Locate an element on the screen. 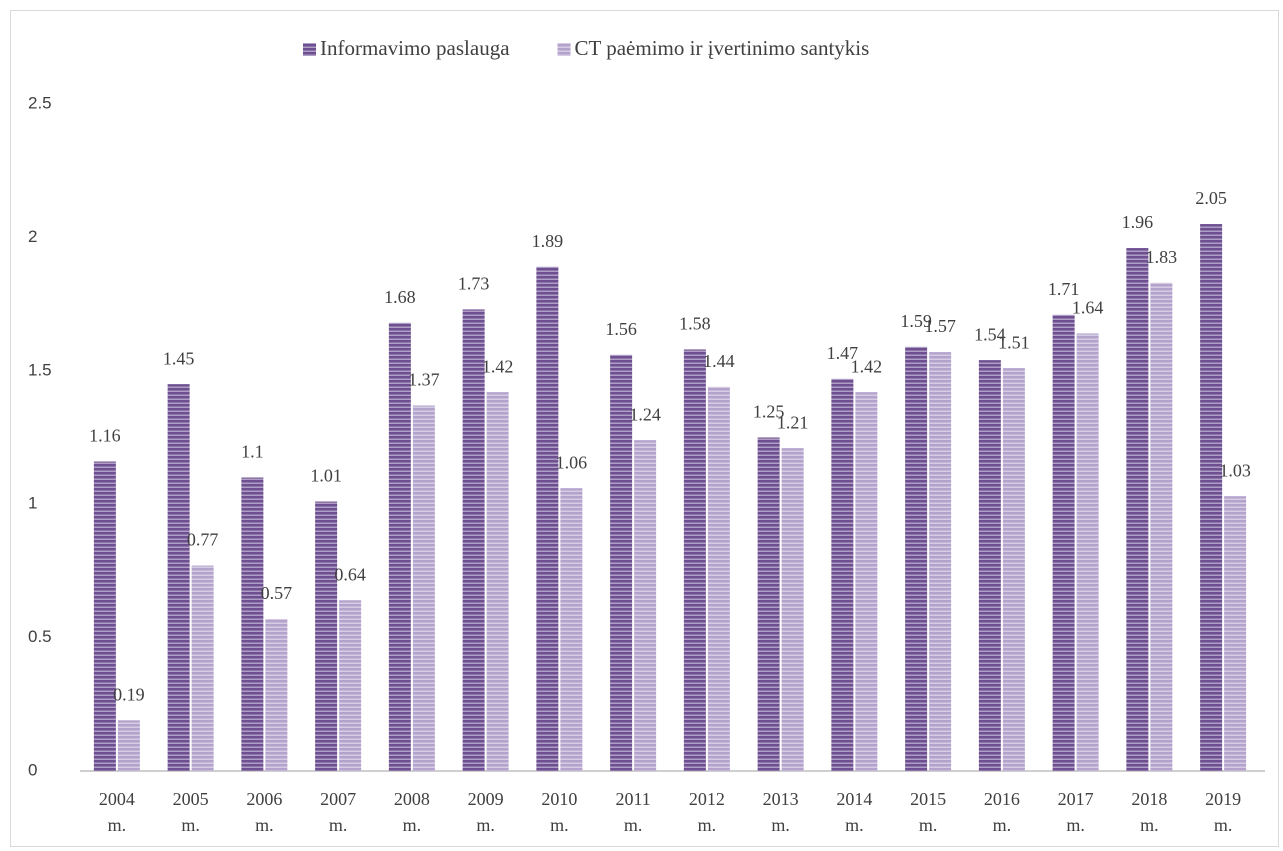  x-tick-label: 2010 m. is located at coordinates (559, 812).